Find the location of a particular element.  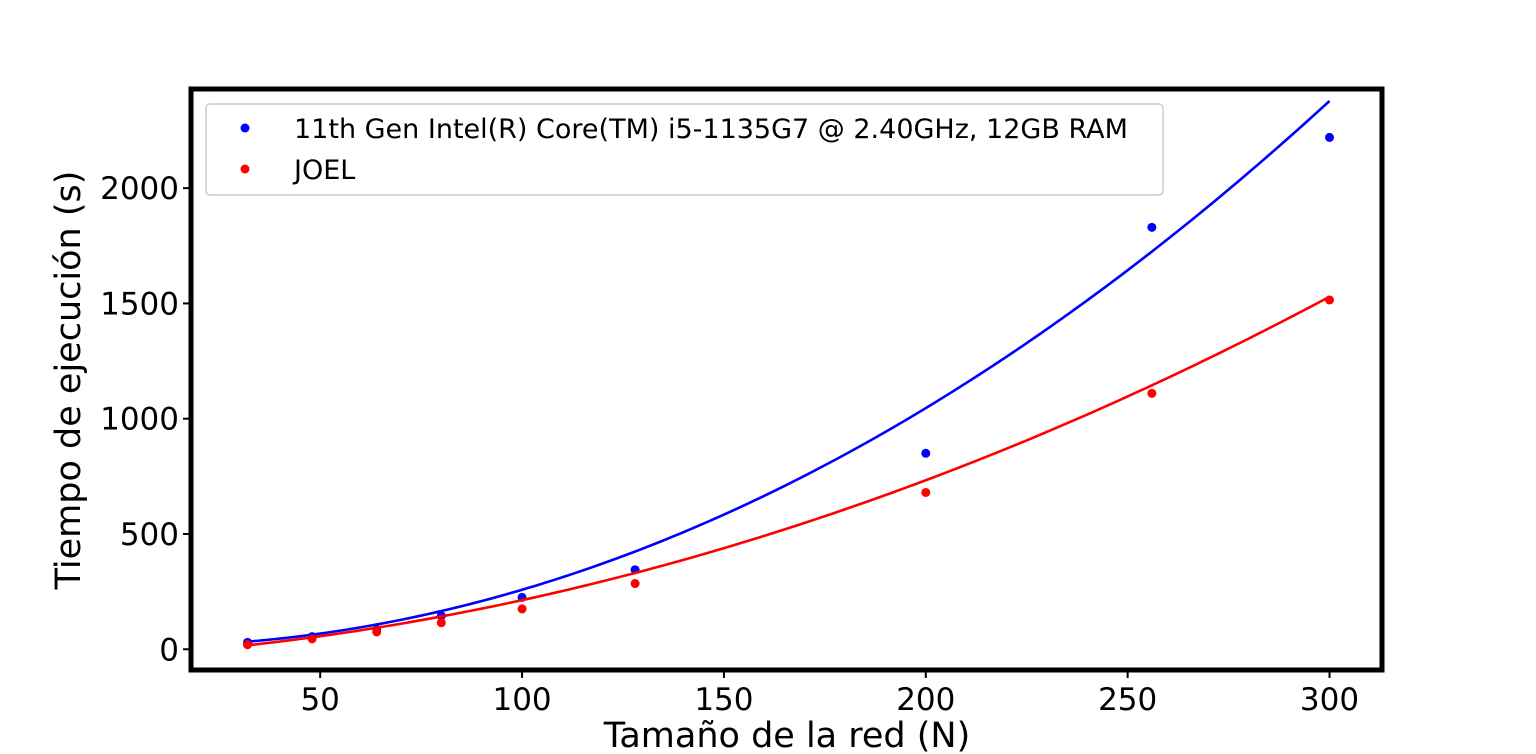

legend-frame is located at coordinates (684, 149).